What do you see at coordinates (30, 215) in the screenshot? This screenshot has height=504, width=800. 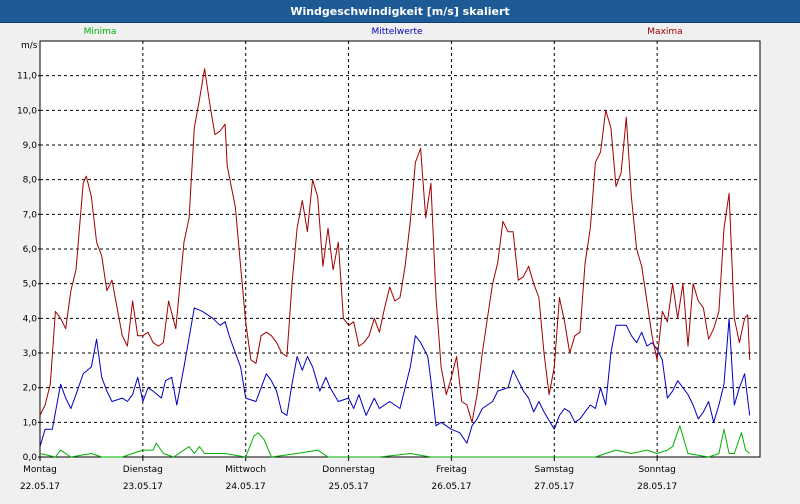 I see `y-tick-label: 7,0` at bounding box center [30, 215].